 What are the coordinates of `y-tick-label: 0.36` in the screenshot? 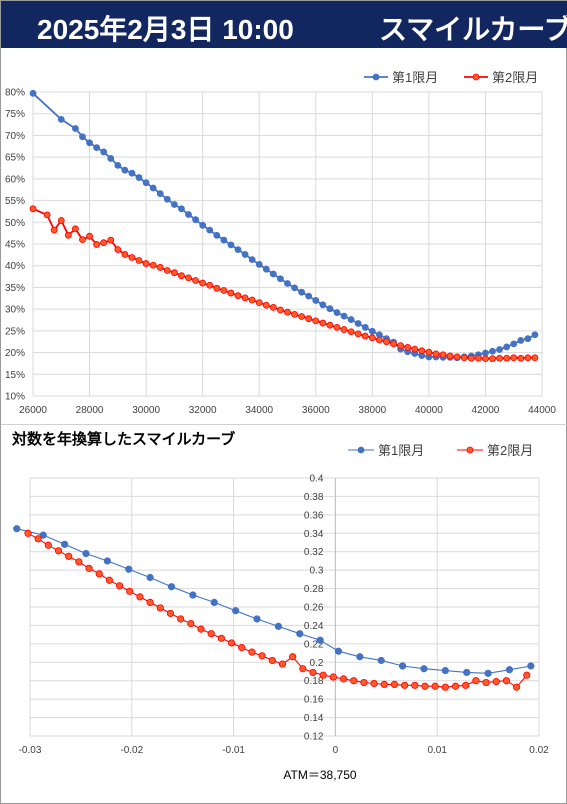 It's located at (314, 515).